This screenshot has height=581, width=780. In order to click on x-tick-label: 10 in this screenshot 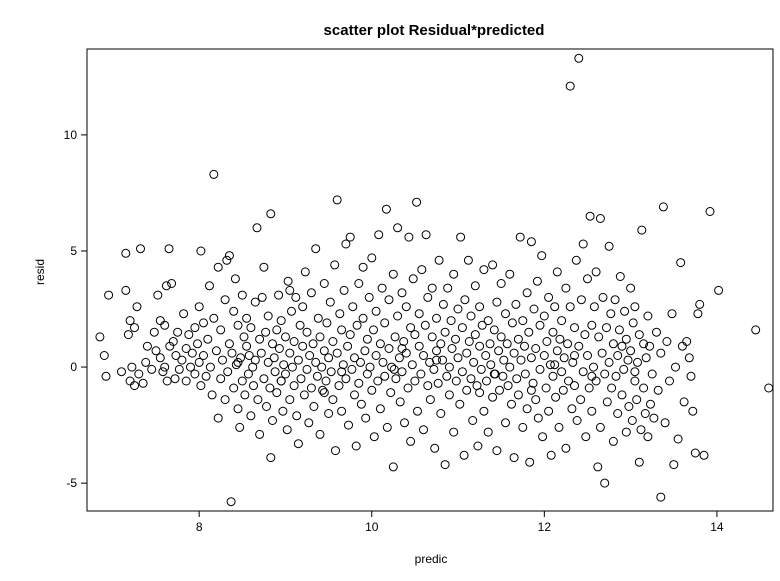, I will do `click(372, 527)`.